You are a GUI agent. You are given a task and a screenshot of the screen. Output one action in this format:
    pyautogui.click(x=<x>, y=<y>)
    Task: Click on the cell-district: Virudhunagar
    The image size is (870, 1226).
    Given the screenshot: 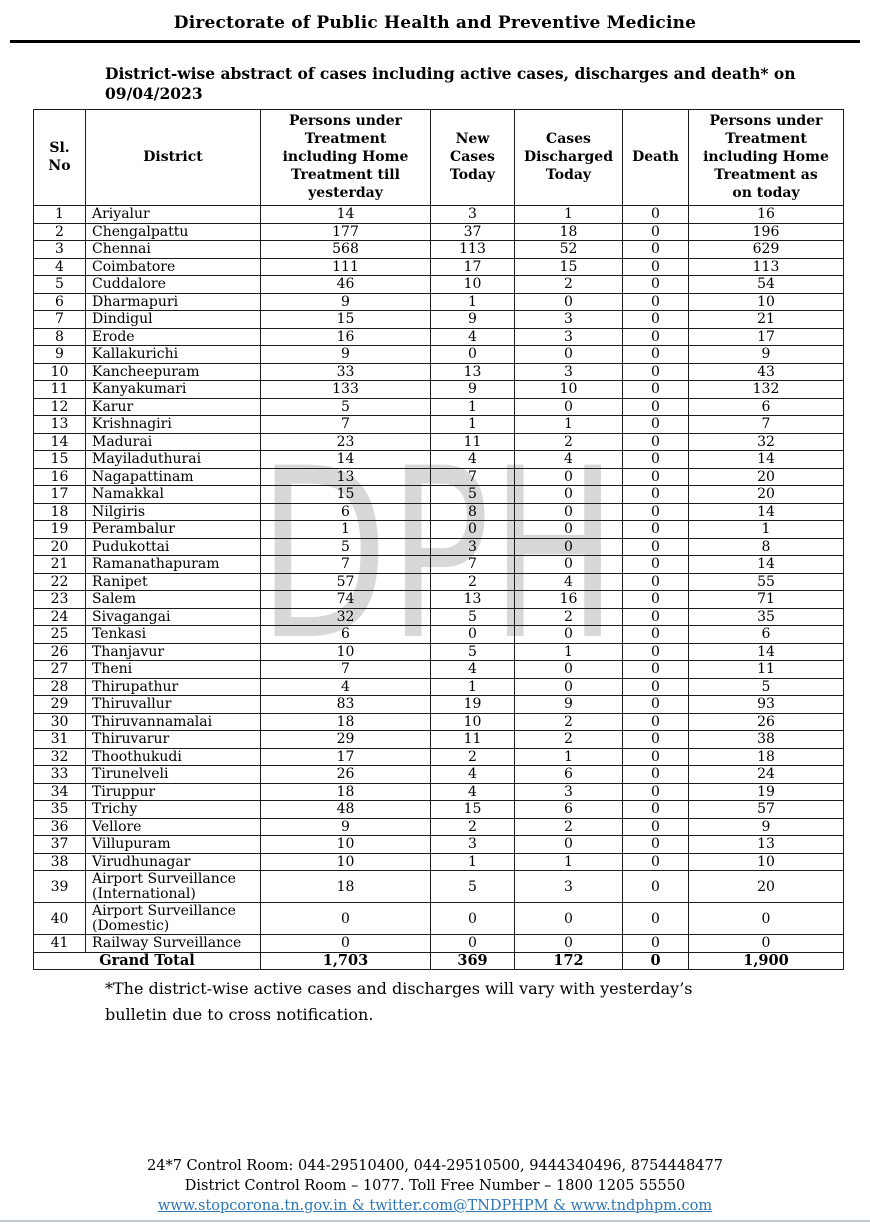 What is the action you would take?
    pyautogui.click(x=173, y=862)
    